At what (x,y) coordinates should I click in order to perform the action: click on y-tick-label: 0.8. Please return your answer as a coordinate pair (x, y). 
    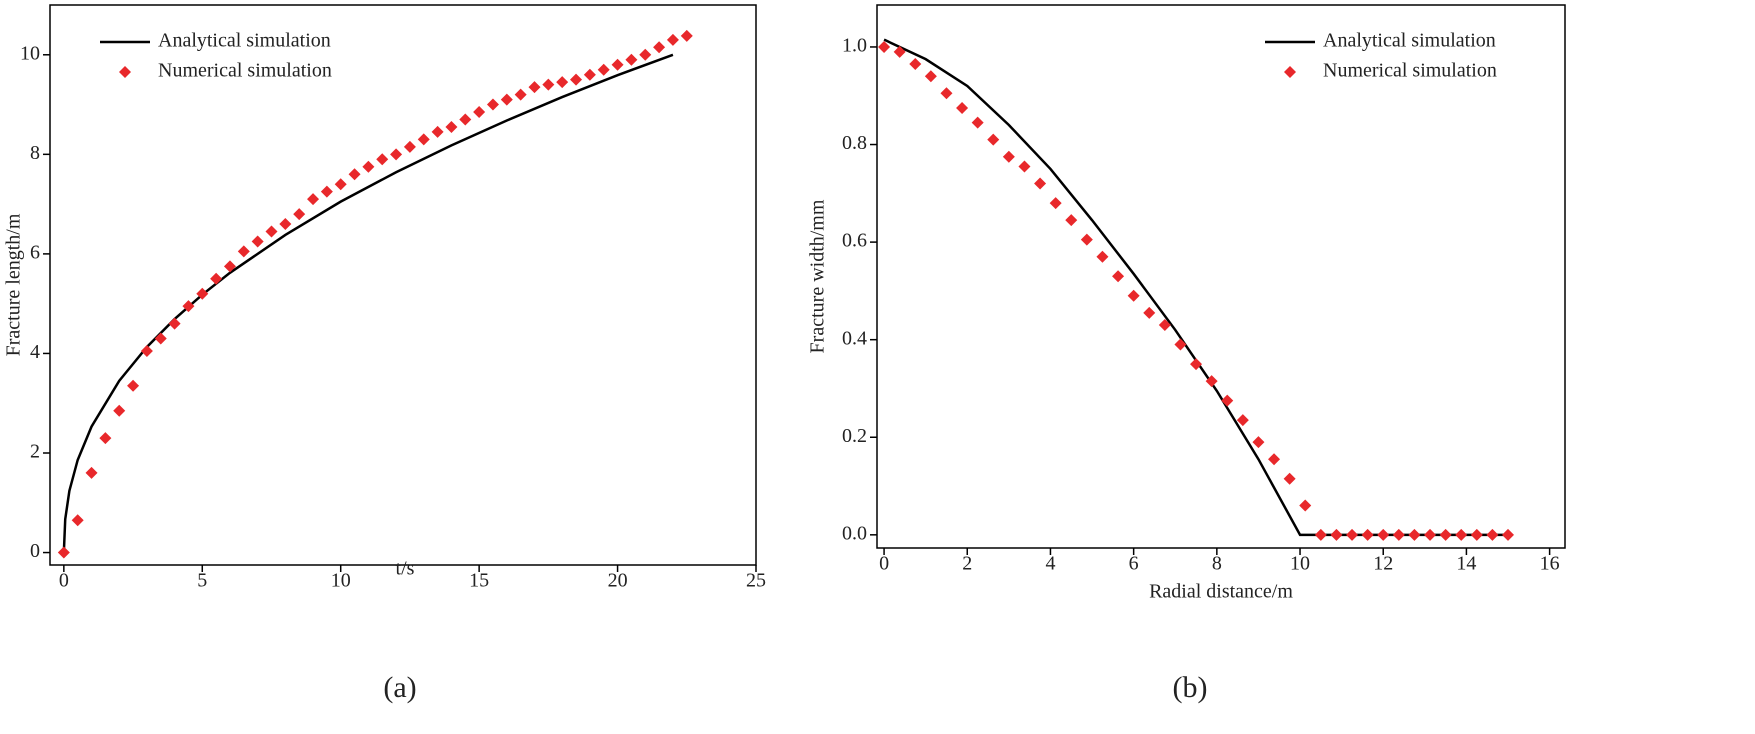
    Looking at the image, I should click on (854, 143).